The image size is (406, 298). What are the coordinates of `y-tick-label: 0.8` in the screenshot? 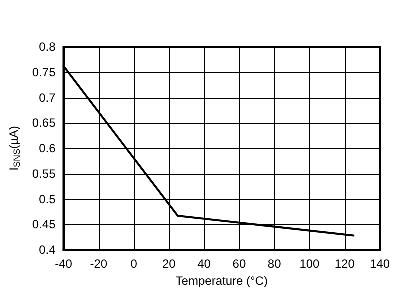 It's located at (47, 47).